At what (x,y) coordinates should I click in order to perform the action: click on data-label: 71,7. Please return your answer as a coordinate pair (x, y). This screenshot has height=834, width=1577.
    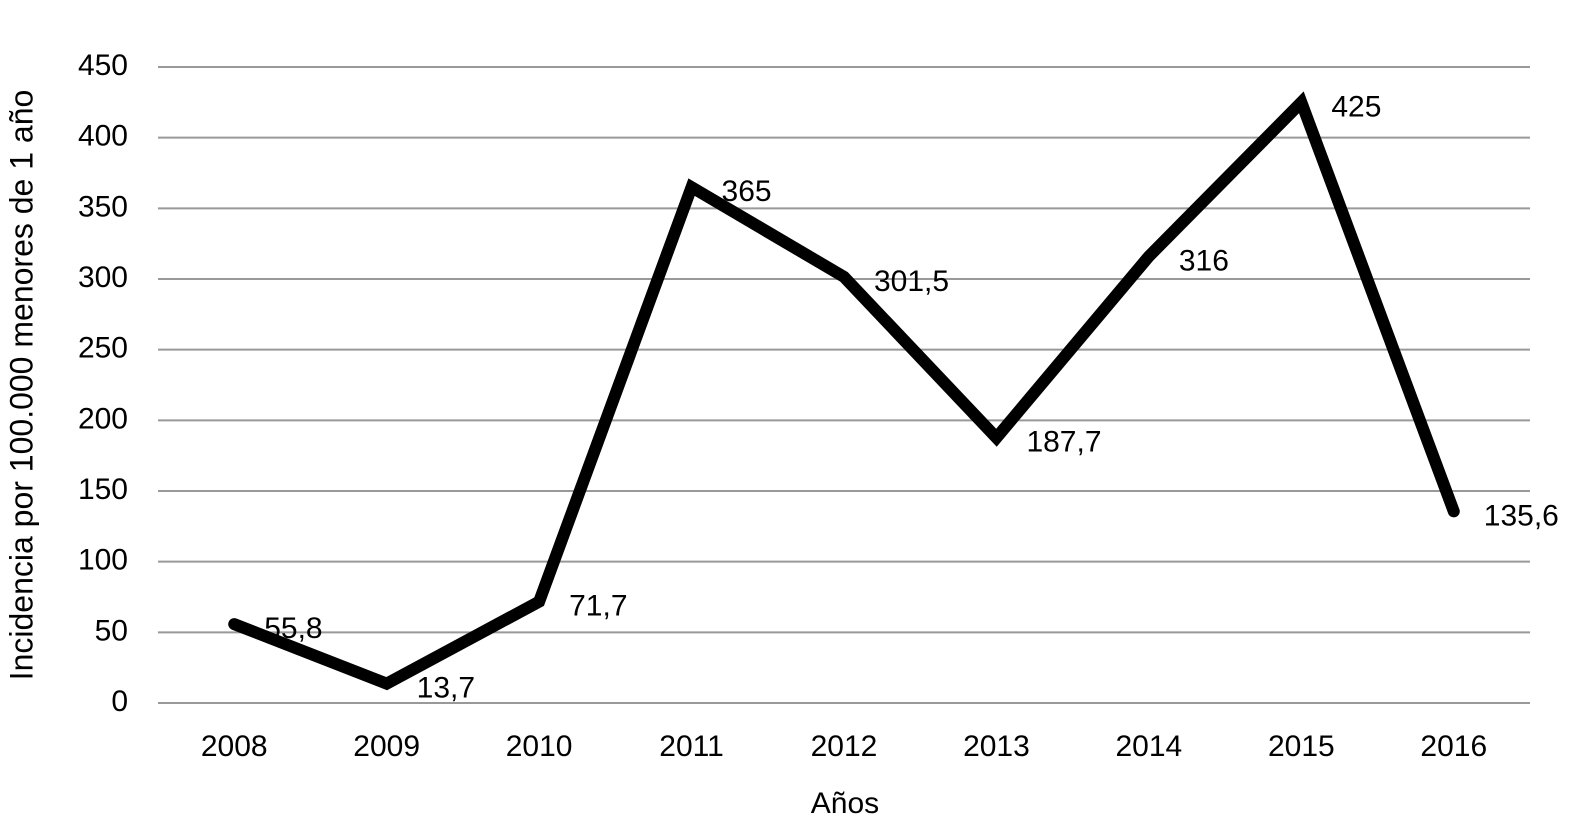
    Looking at the image, I should click on (598, 606).